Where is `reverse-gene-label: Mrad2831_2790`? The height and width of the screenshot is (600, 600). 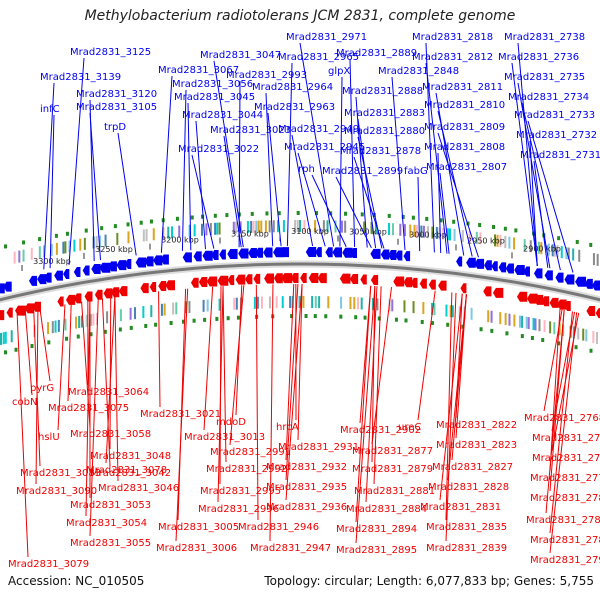 reverse-gene-label: Mrad2831_2790 is located at coordinates (565, 560).